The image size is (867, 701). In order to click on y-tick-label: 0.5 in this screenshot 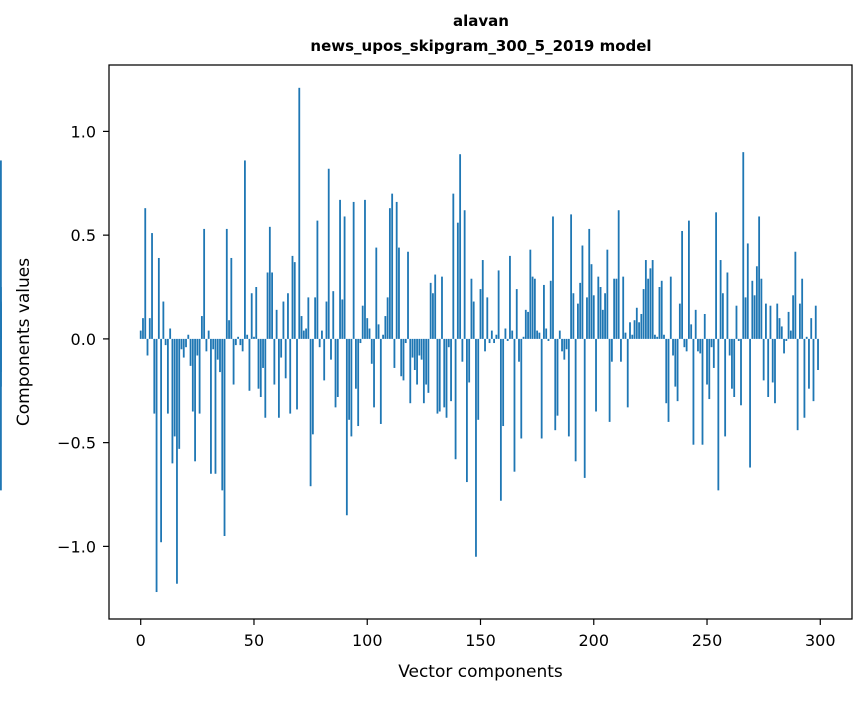, I will do `click(83, 235)`.